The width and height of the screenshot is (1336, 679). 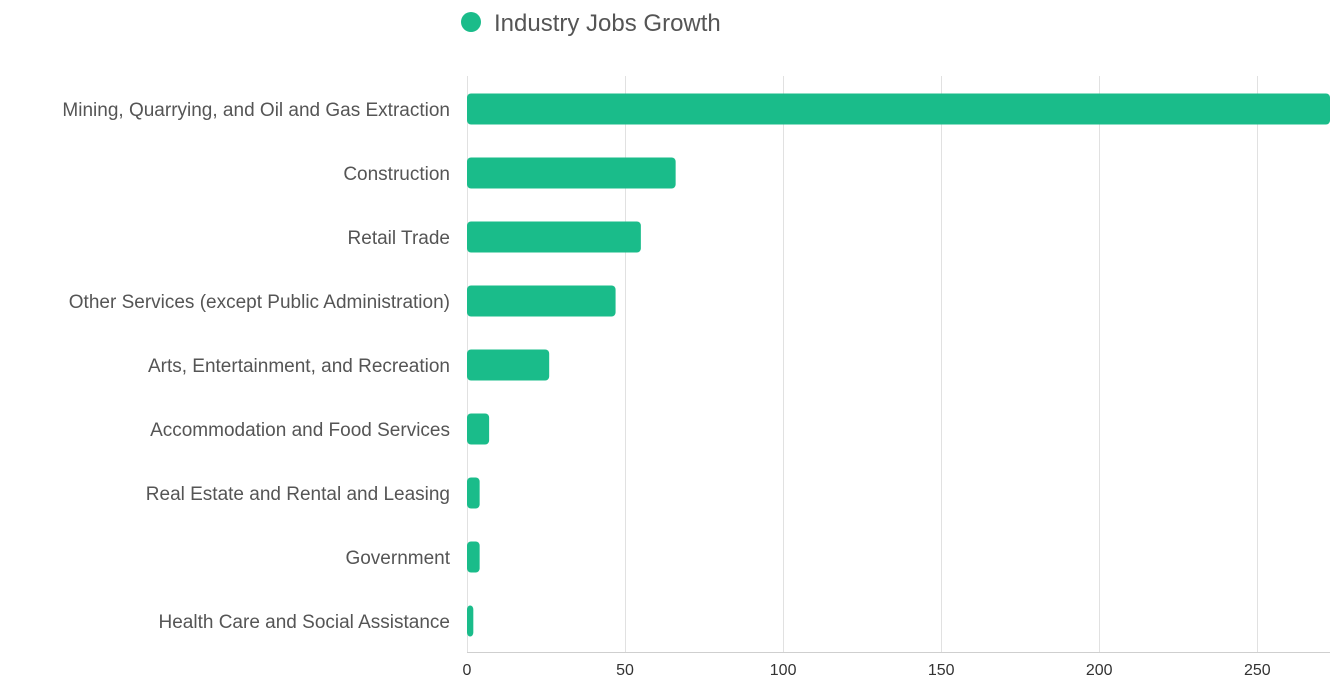 What do you see at coordinates (467, 670) in the screenshot?
I see `x-tick-label-0: 0` at bounding box center [467, 670].